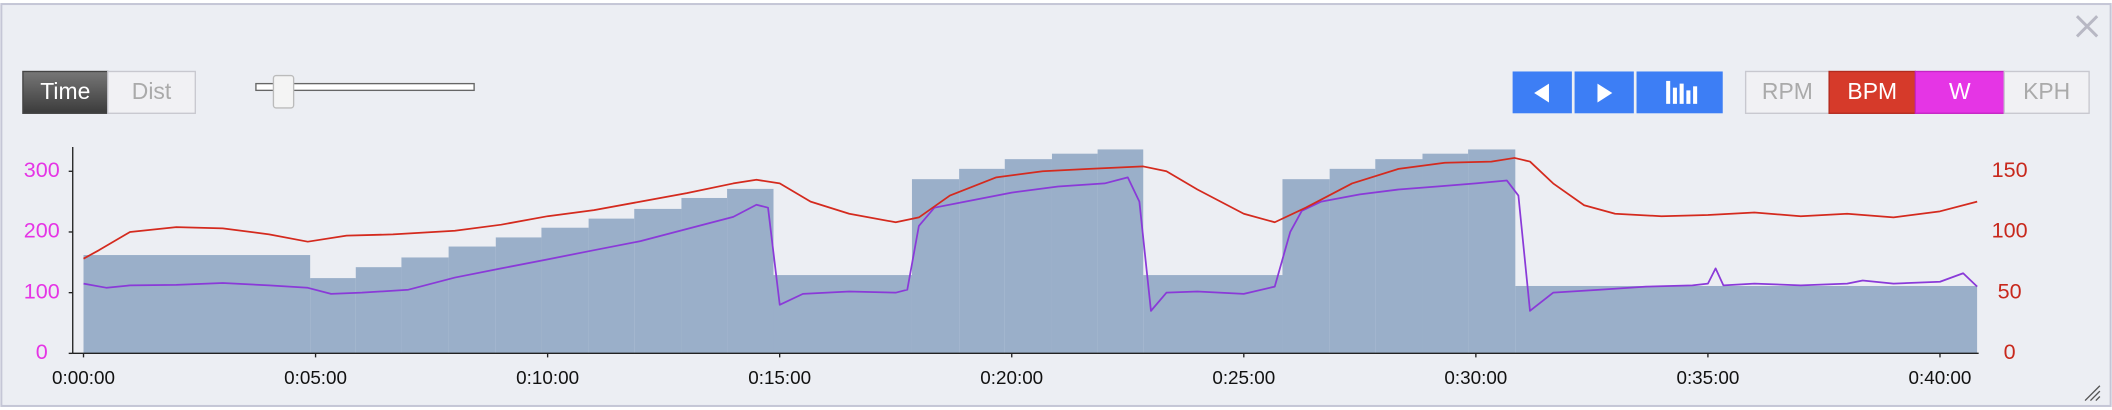  Describe the element at coordinates (1541, 93) in the screenshot. I see `prev-icon` at that location.